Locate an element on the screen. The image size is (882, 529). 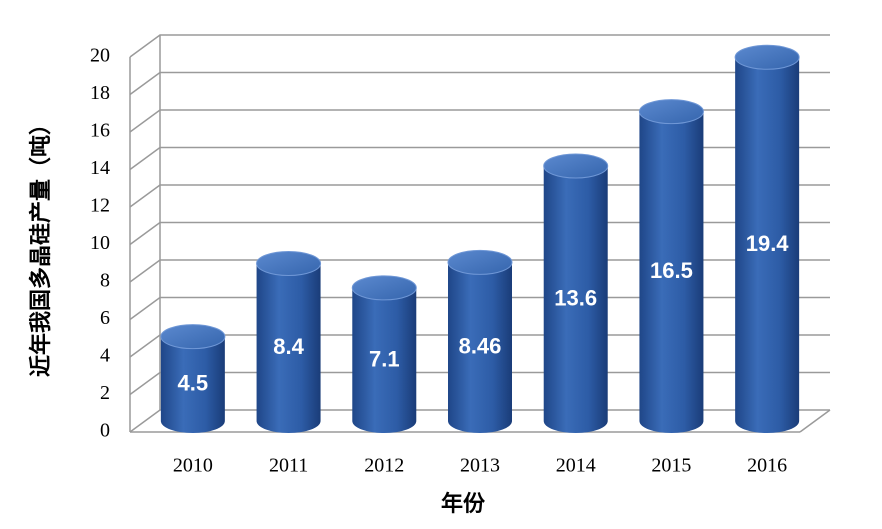
value-label: 8.4 is located at coordinates (288, 346).